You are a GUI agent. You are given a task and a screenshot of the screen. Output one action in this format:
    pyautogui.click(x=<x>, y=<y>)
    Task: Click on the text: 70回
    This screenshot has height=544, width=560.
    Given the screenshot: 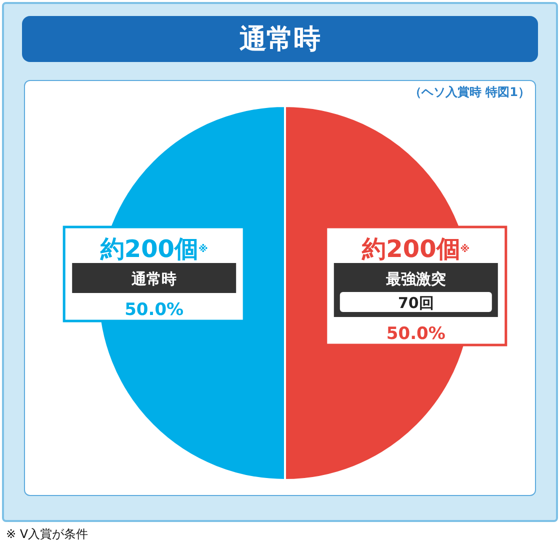 What is the action you would take?
    pyautogui.click(x=416, y=303)
    